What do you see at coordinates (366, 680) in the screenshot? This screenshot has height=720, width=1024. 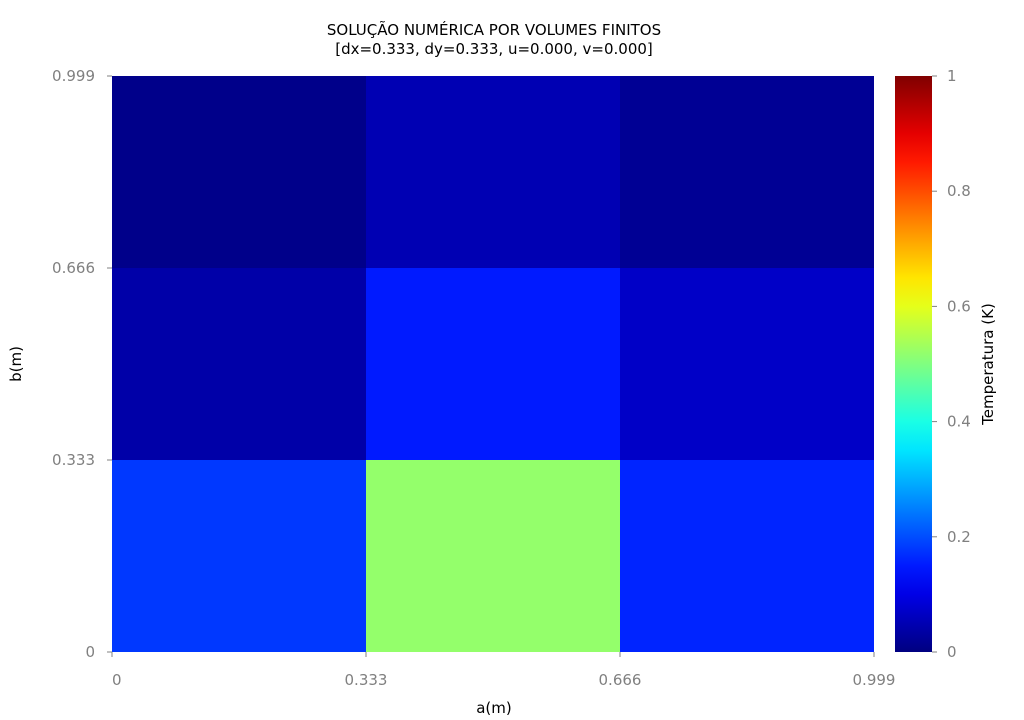 I see `x-tick-label: 0.333` at bounding box center [366, 680].